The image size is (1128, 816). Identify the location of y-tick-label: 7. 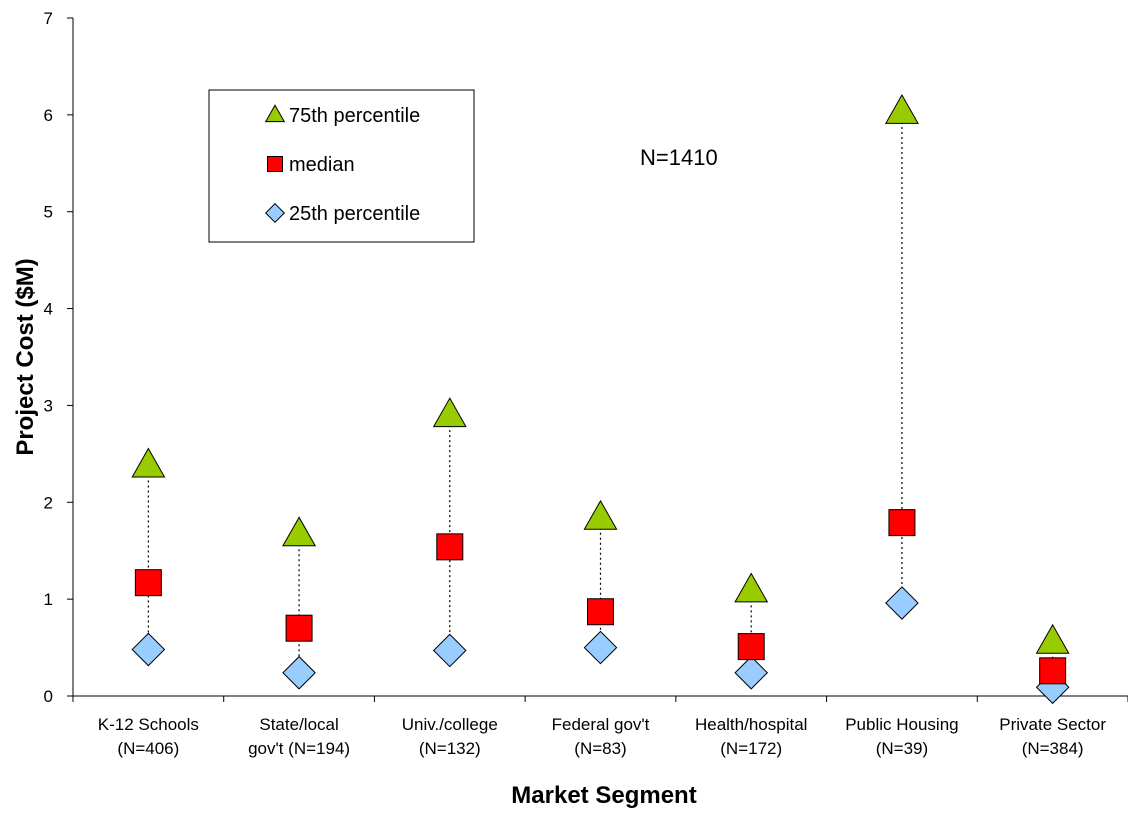
(48, 18).